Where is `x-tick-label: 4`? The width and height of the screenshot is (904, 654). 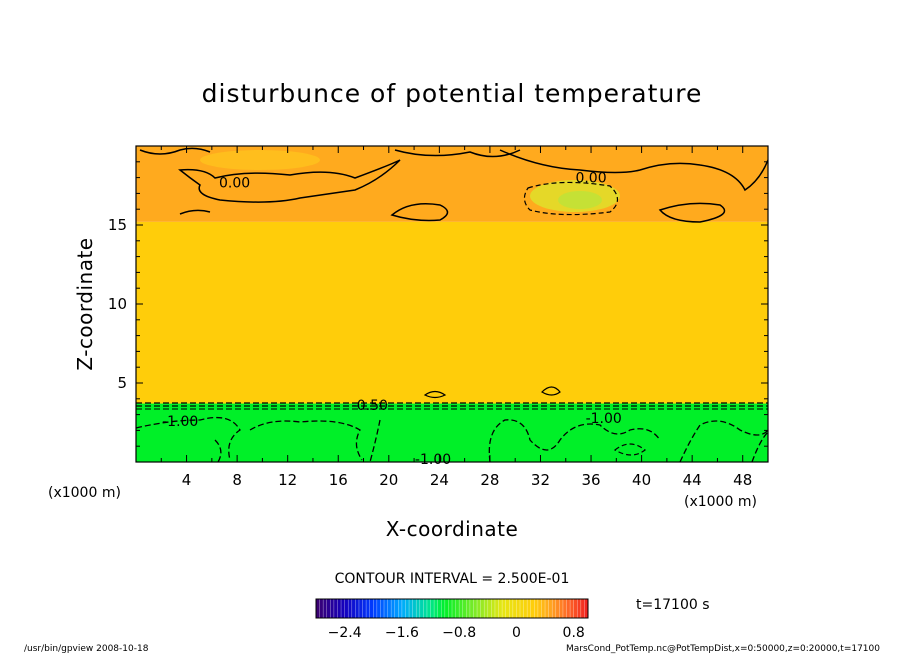
x-tick-label: 4 is located at coordinates (187, 480).